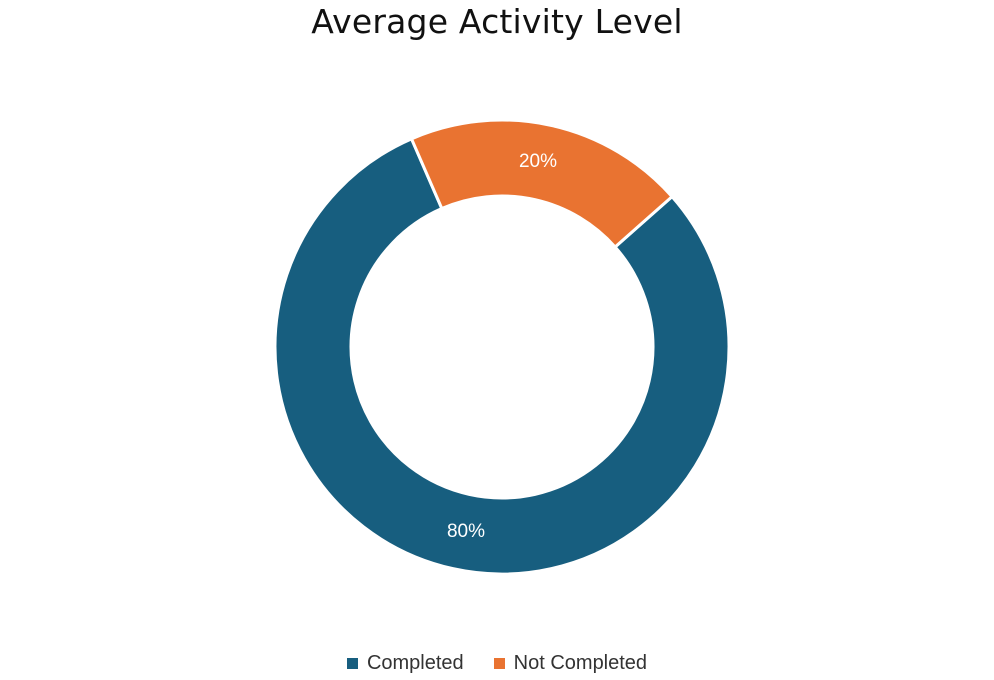 This screenshot has width=994, height=680. I want to click on legend-swatch-completed, so click(352, 663).